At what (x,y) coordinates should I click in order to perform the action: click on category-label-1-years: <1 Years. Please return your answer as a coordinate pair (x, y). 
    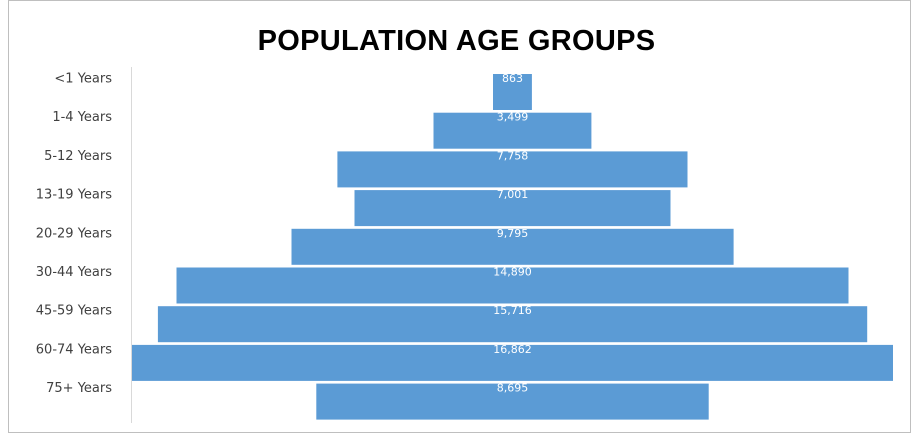
    Looking at the image, I should click on (83, 79).